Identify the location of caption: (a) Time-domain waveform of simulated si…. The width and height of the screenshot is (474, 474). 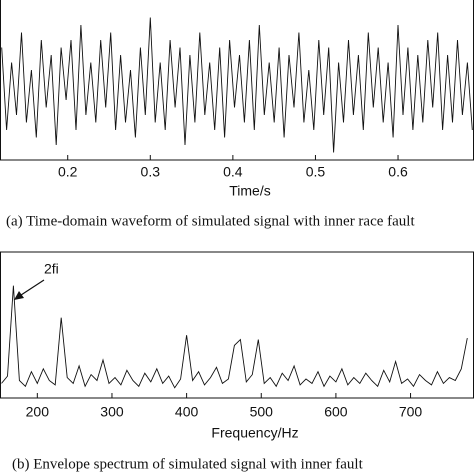
(210, 221).